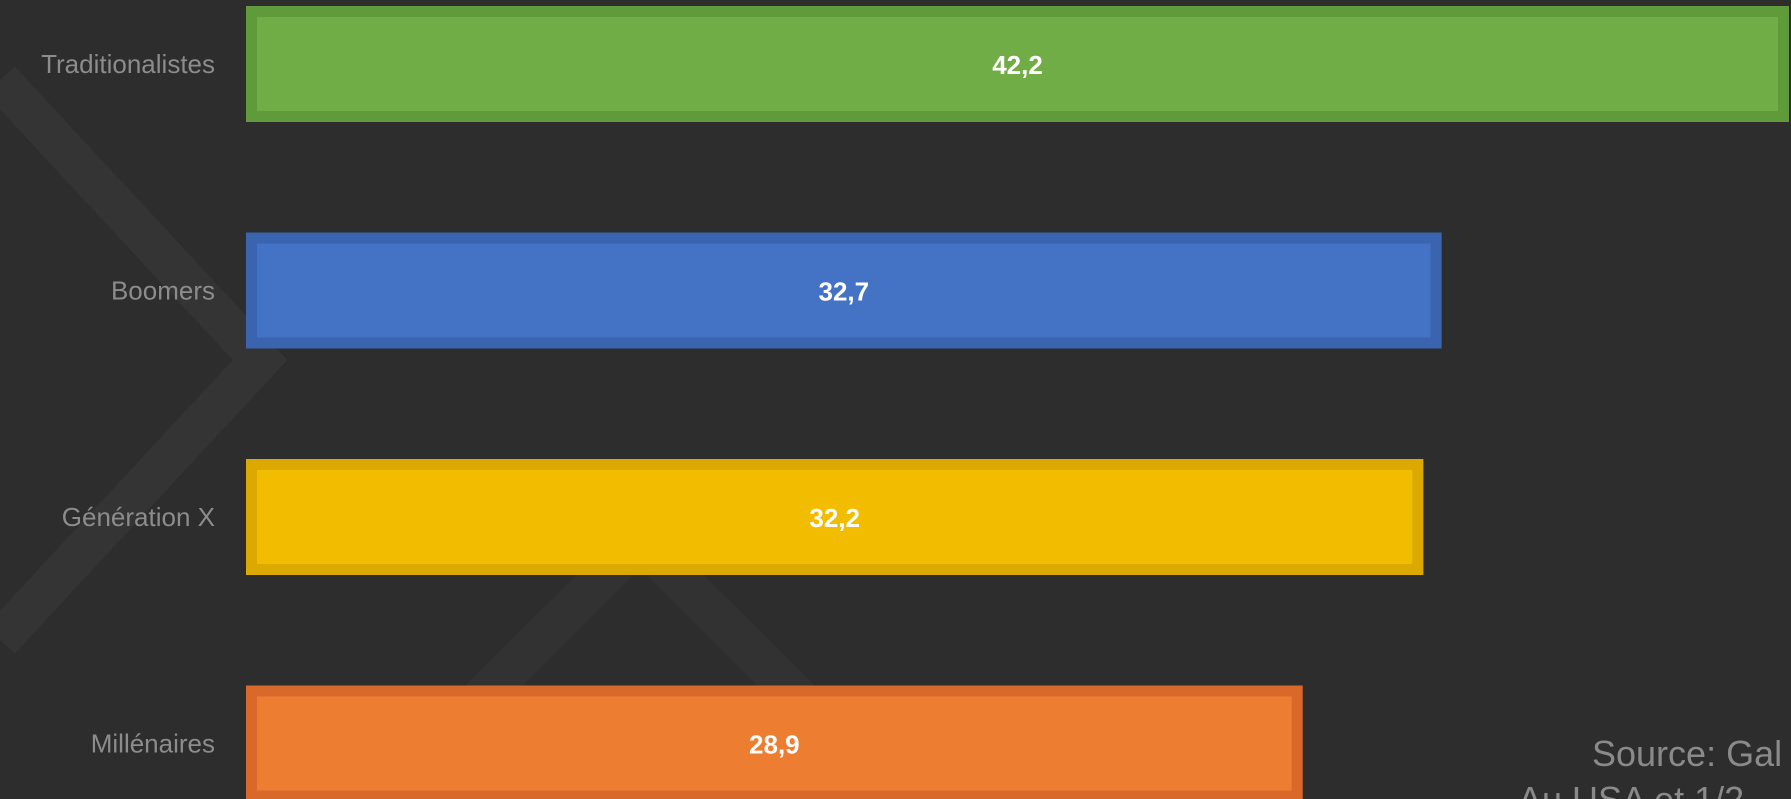 This screenshot has height=799, width=1791. I want to click on category-label-millenaires: Millénaires, so click(153, 744).